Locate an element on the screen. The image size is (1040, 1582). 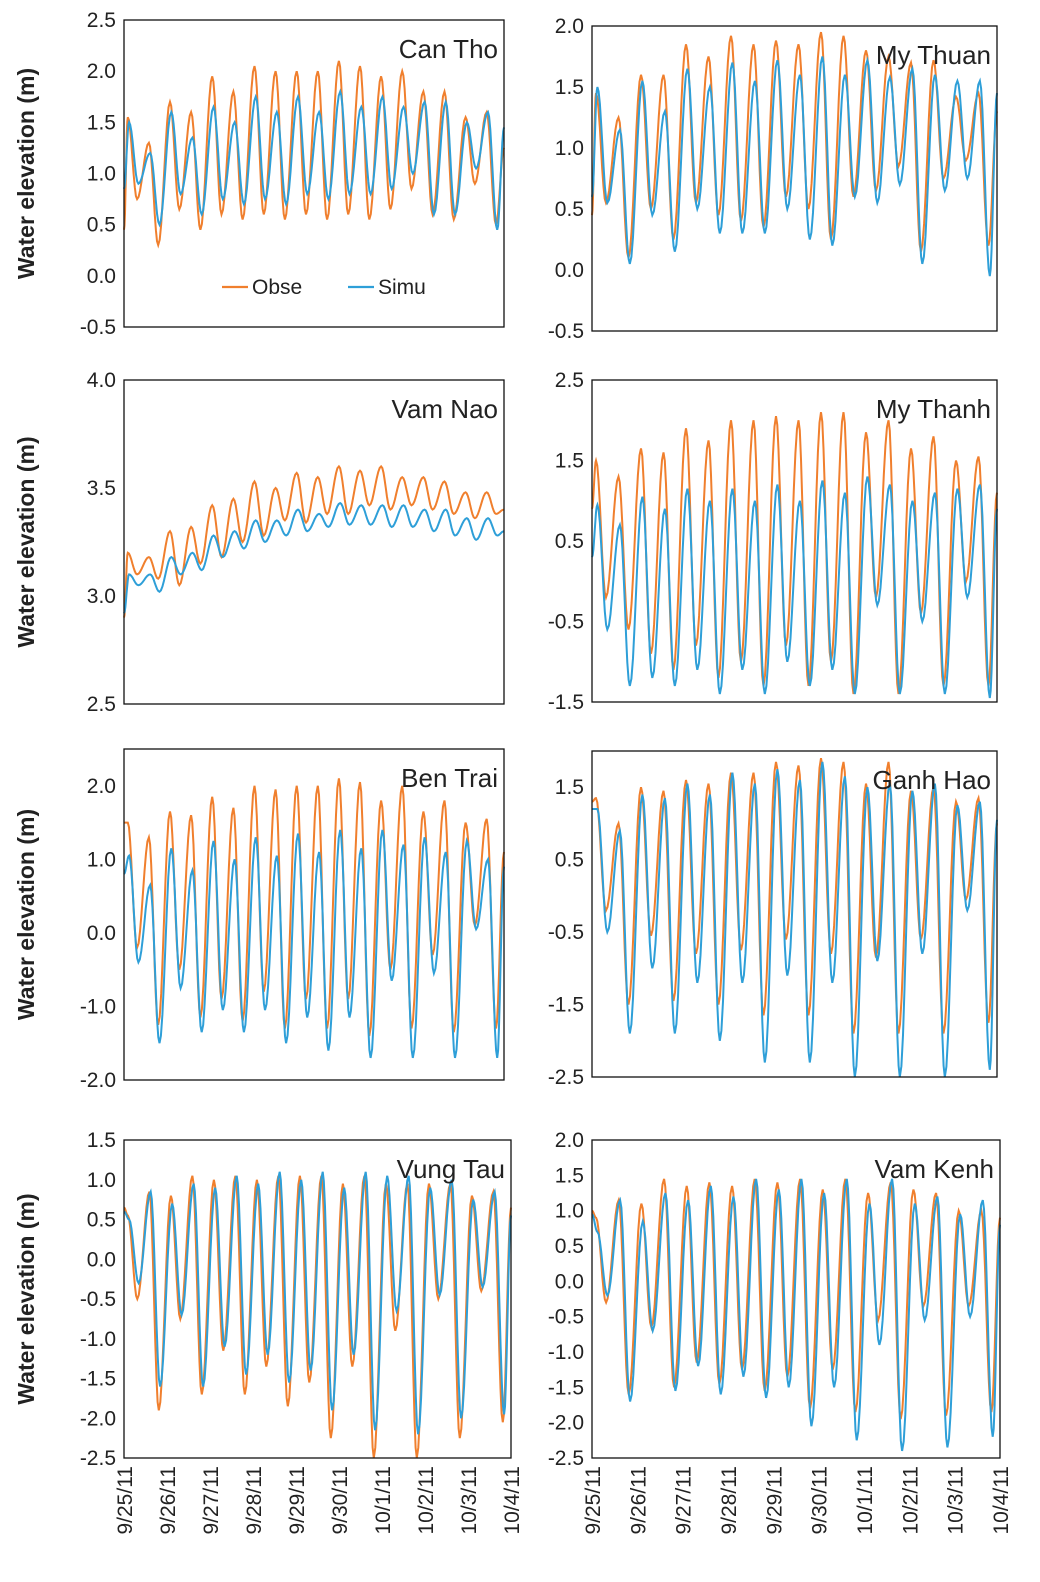
y-tick-label: 4.0 is located at coordinates (101, 380).